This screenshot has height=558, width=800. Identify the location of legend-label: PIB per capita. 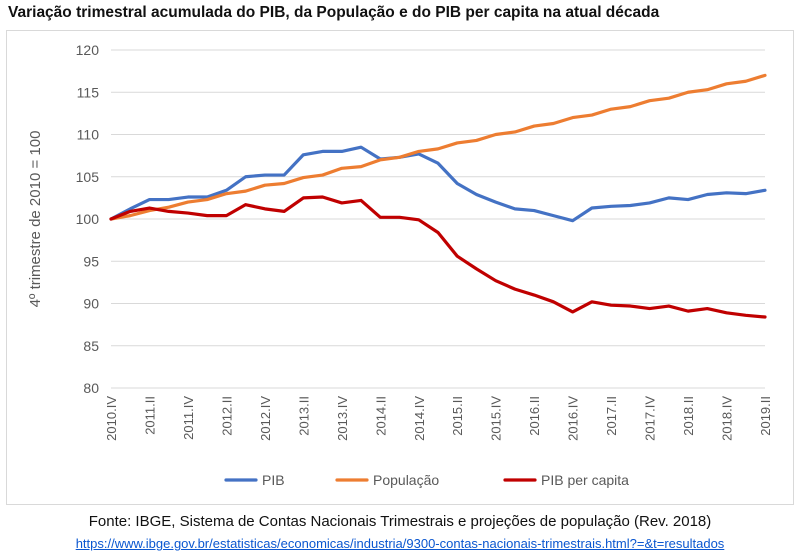
(585, 480).